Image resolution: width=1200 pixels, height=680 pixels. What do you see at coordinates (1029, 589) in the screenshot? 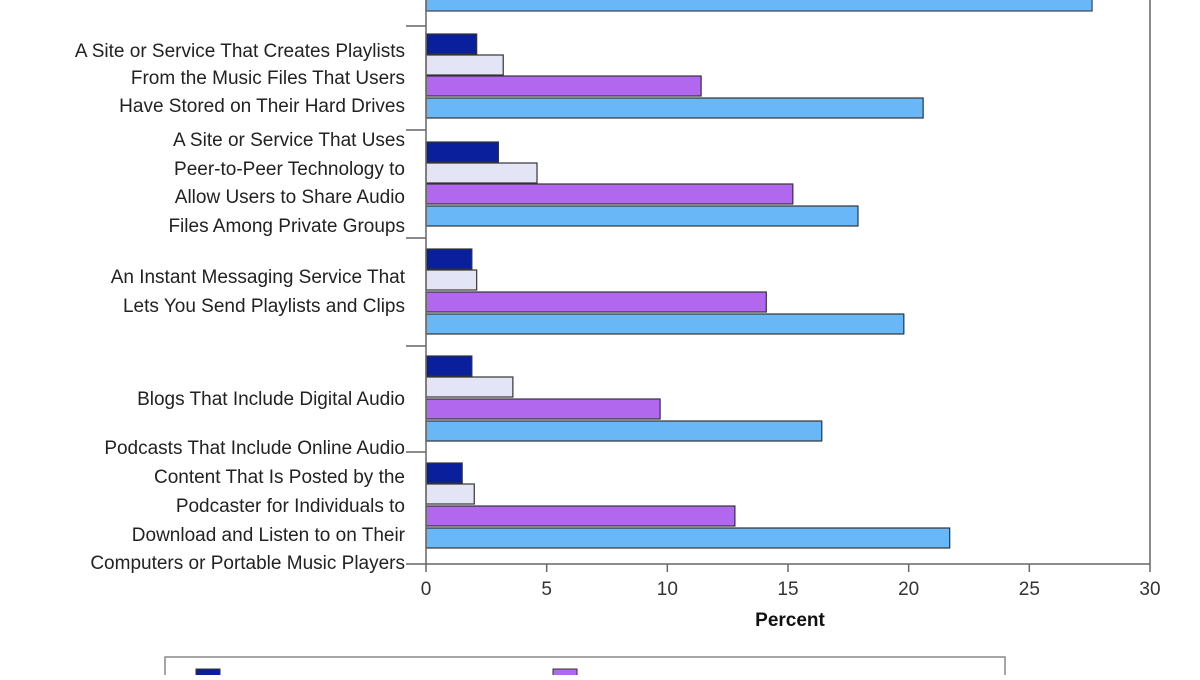
I see `x-tick-label: 25` at bounding box center [1029, 589].